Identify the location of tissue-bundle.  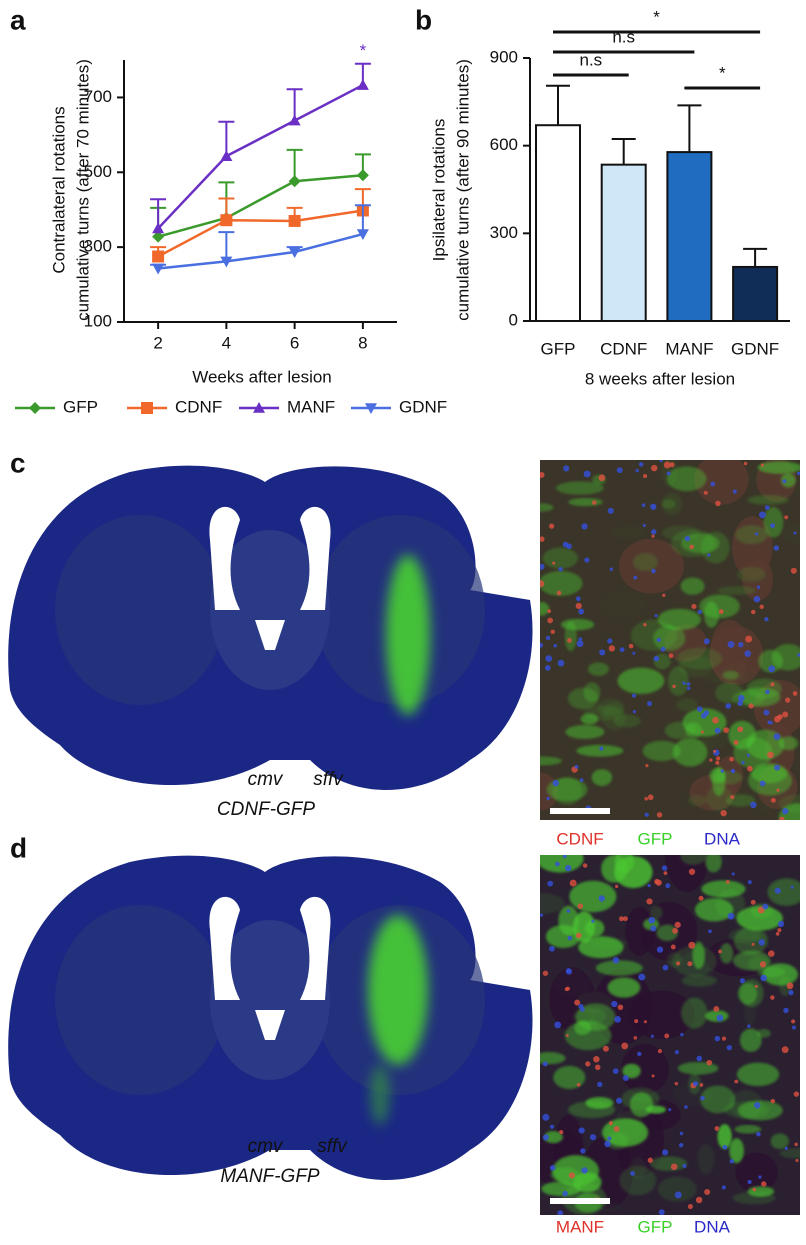
(645, 1069).